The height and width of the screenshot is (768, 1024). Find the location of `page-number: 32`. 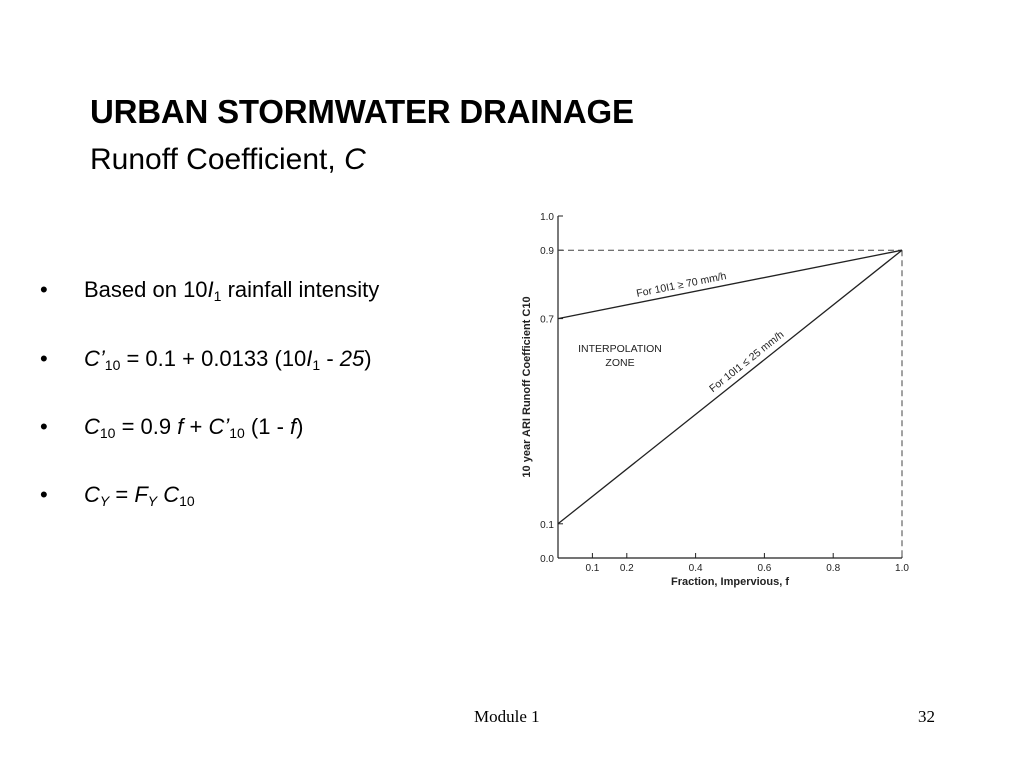

page-number: 32 is located at coordinates (926, 716).